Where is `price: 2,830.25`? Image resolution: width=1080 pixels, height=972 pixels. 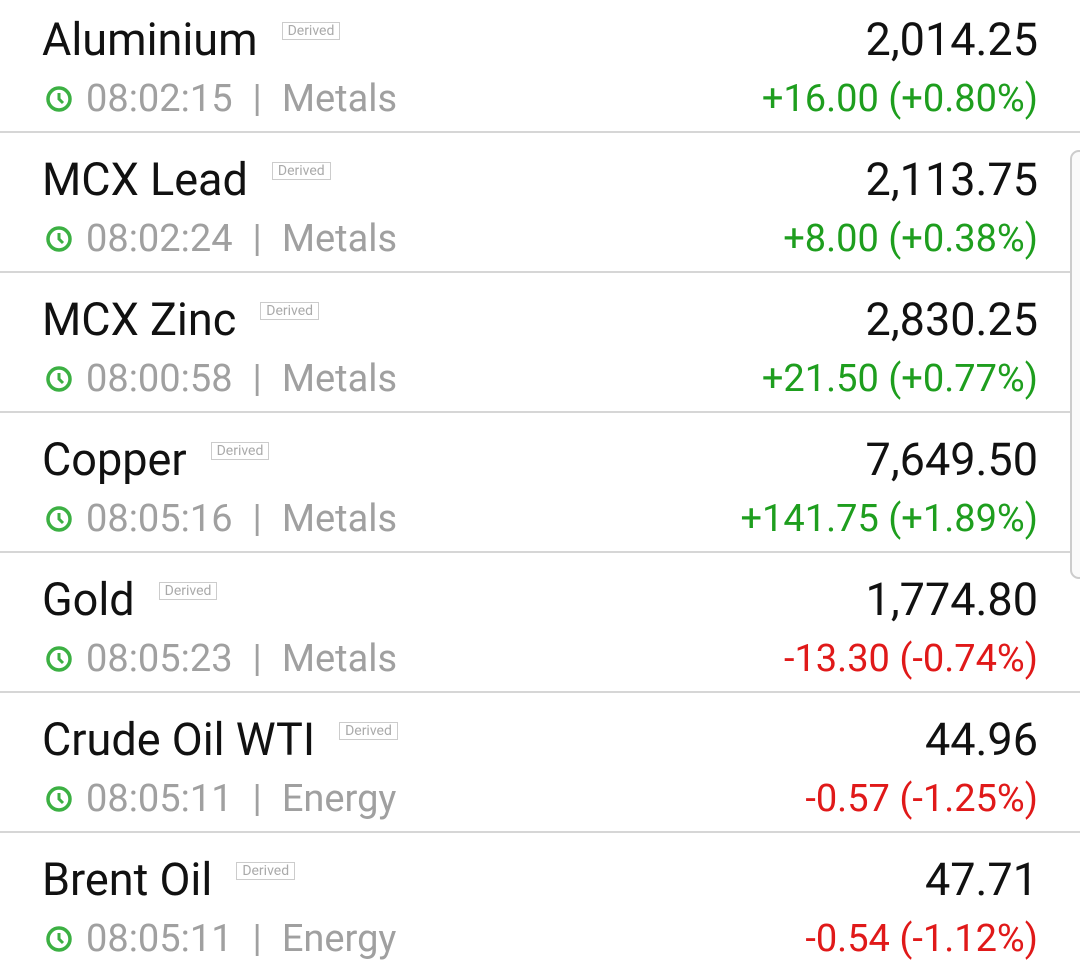 price: 2,830.25 is located at coordinates (951, 319).